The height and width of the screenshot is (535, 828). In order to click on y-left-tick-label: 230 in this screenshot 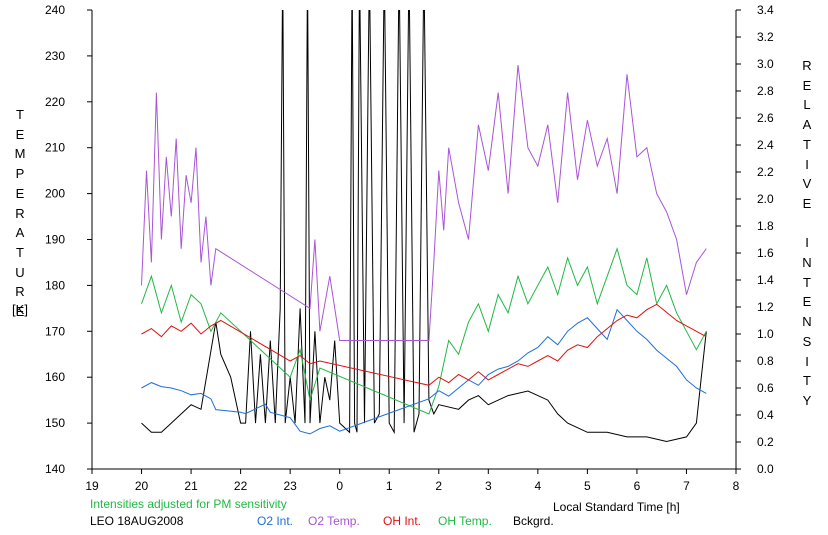, I will do `click(55, 56)`.